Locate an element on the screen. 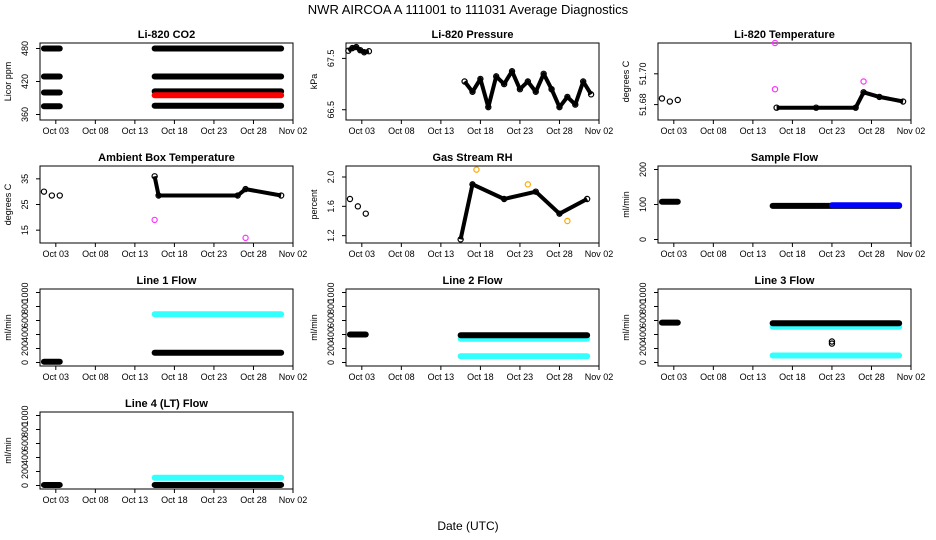 This screenshot has width=936, height=540. series-pressure-early is located at coordinates (359, 49).